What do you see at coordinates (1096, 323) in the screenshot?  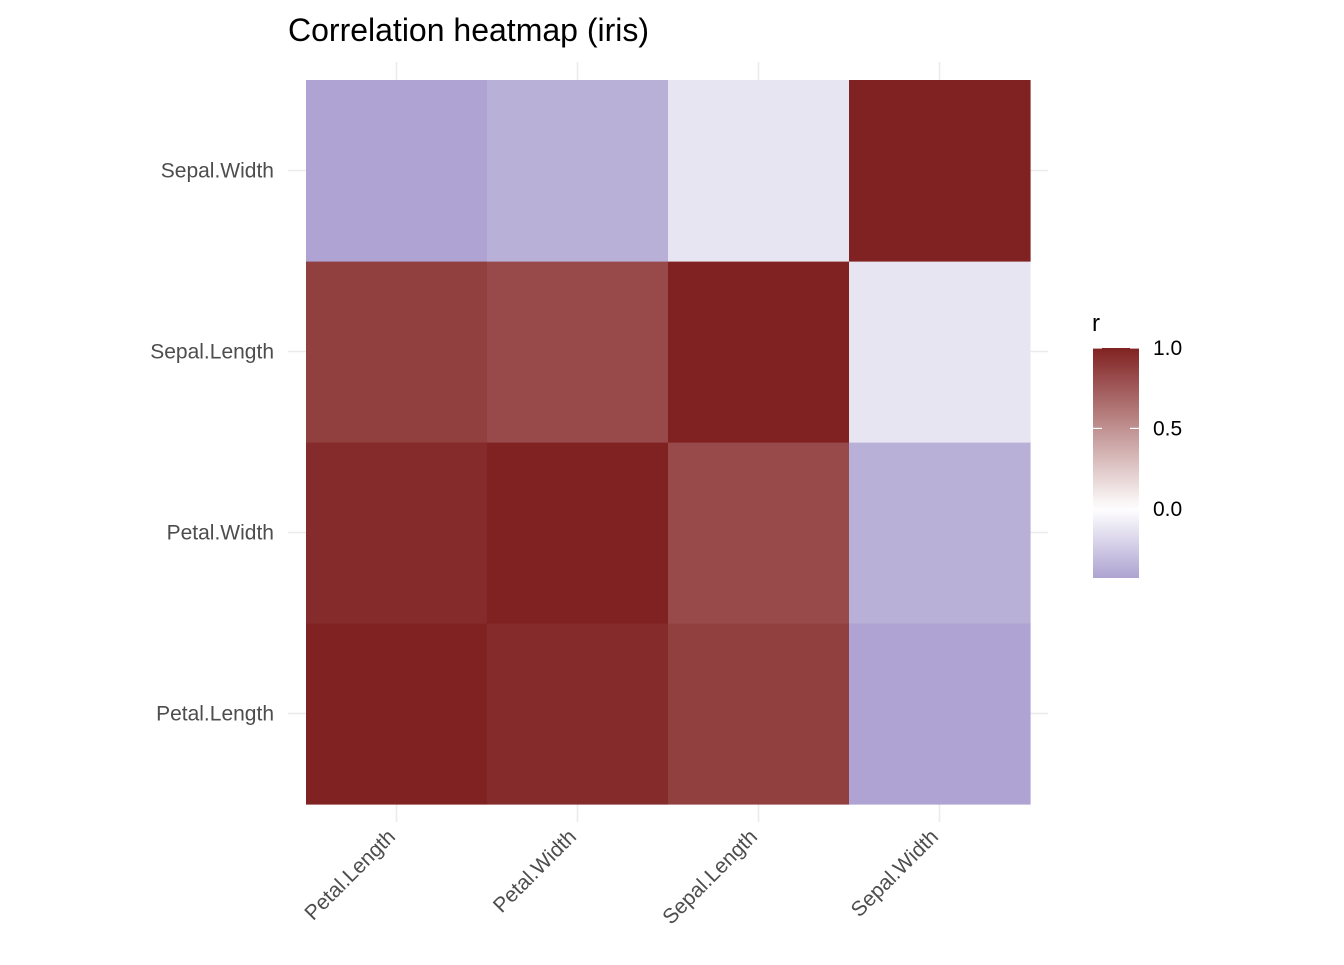 I see `legend-title: r` at bounding box center [1096, 323].